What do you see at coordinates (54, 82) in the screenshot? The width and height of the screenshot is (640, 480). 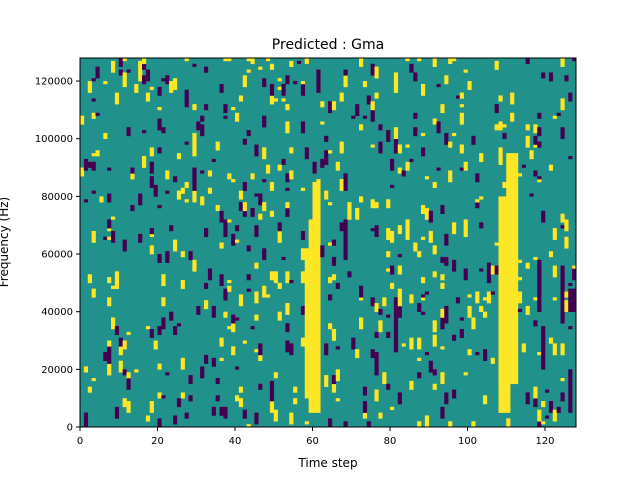 I see `y-tick-label: 120000` at bounding box center [54, 82].